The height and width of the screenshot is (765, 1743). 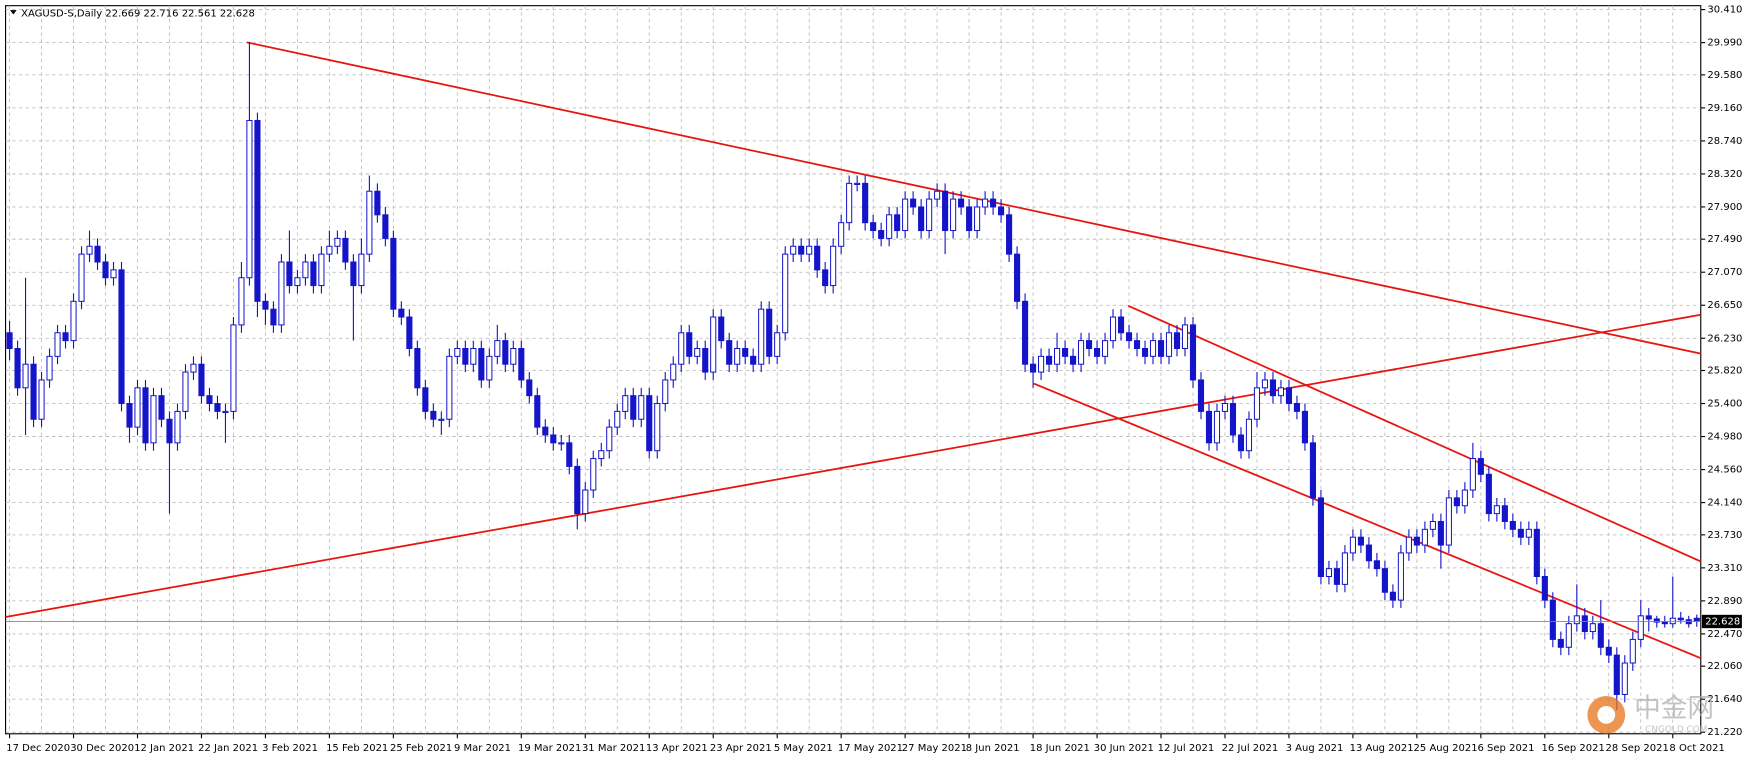 I want to click on x-tick-label: 22 Jul 2021, so click(x=1250, y=748).